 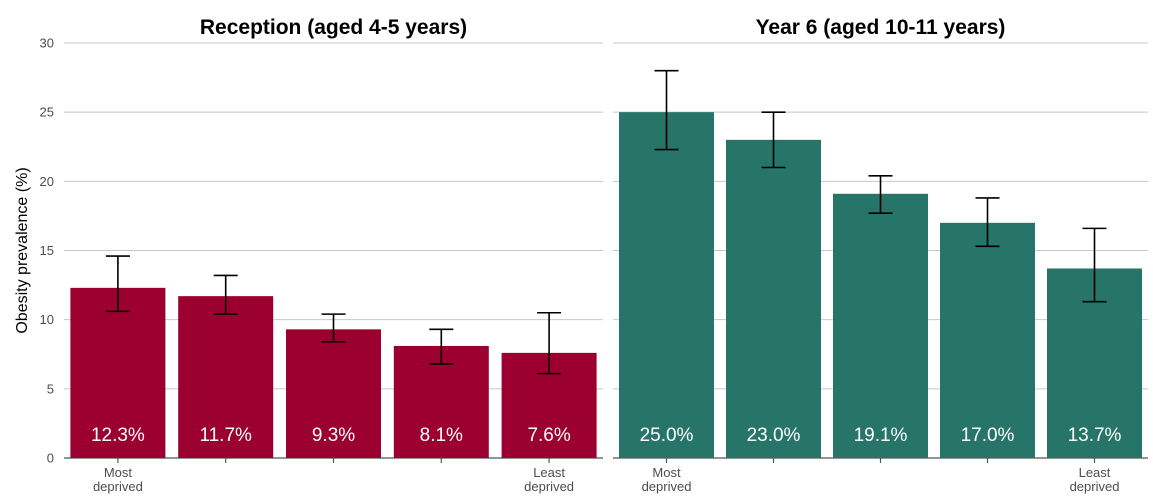 What do you see at coordinates (667, 435) in the screenshot?
I see `data-label: 25.0%` at bounding box center [667, 435].